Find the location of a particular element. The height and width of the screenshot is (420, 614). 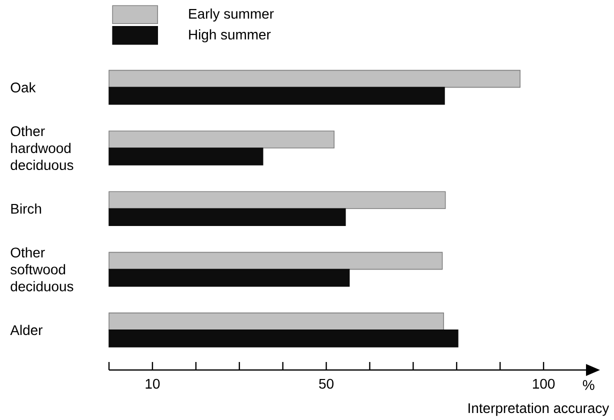

legend-label: High summer is located at coordinates (230, 35).